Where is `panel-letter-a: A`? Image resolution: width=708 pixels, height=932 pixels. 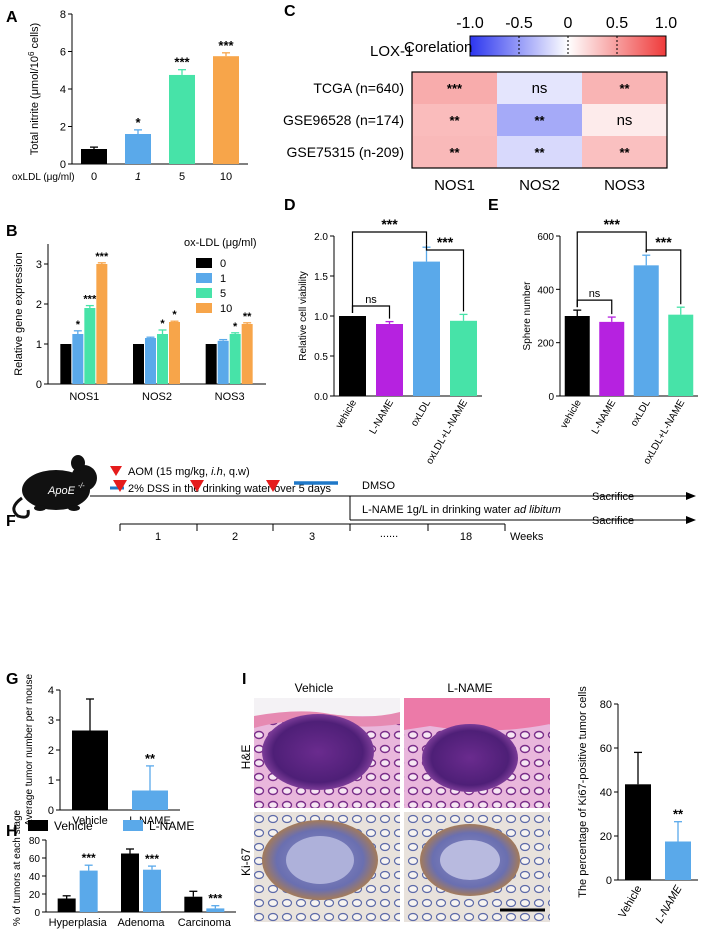 panel-letter-a: A is located at coordinates (12, 17).